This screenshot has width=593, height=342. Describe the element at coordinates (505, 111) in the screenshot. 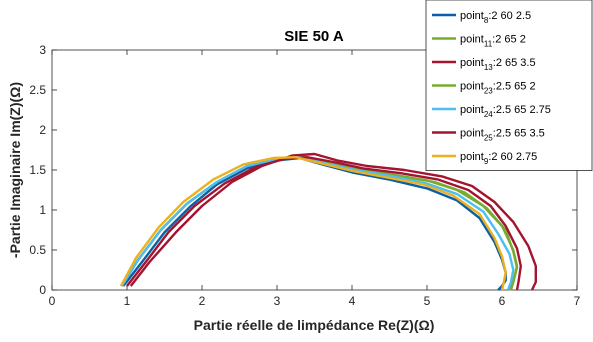

I see `legend-entry-5: point24:2.5 65 2.75` at that location.